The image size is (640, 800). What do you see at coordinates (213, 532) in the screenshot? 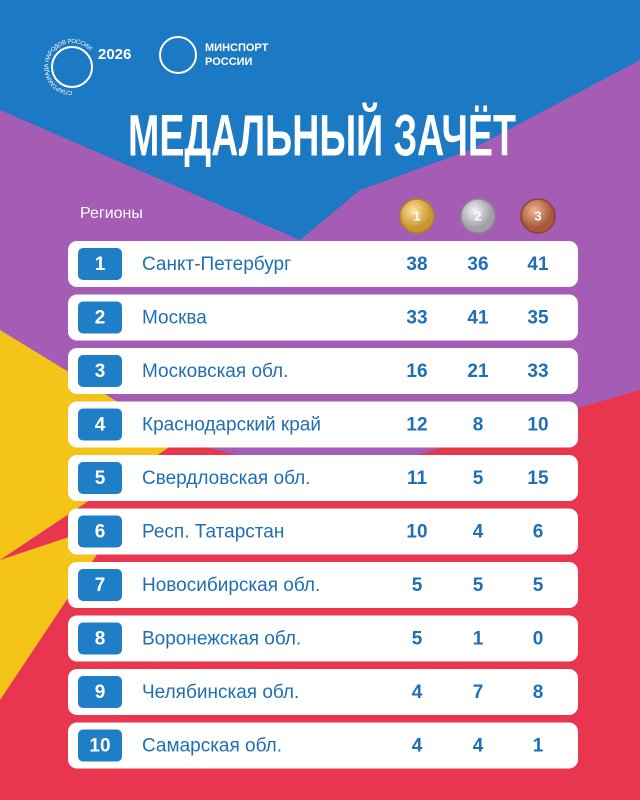
I see `region: Респ. Татарстан` at bounding box center [213, 532].